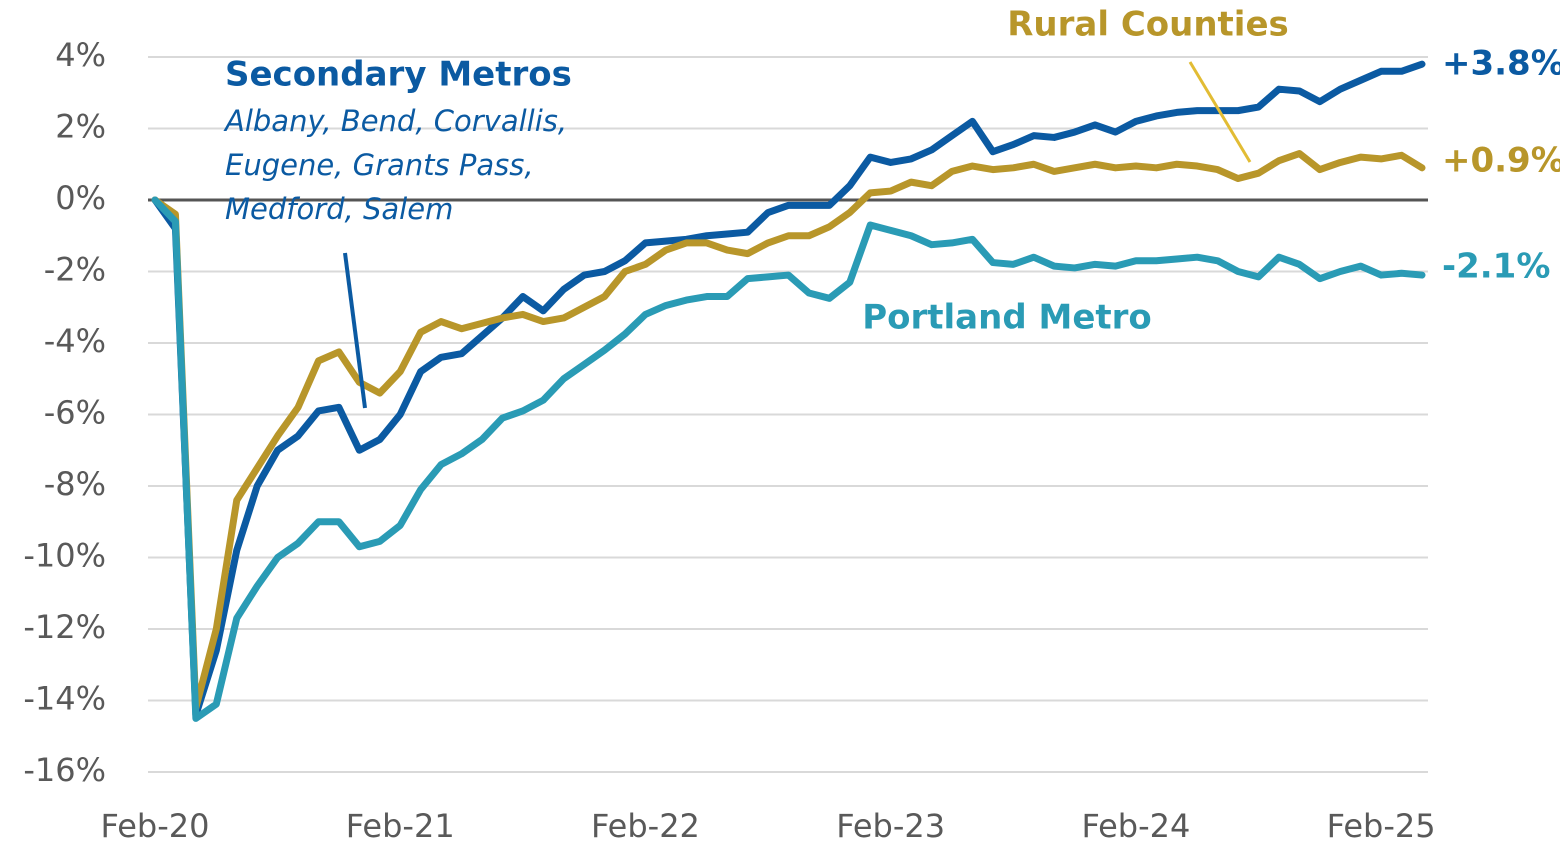  Describe the element at coordinates (645, 826) in the screenshot. I see `x-tick-label: Feb-22` at that location.